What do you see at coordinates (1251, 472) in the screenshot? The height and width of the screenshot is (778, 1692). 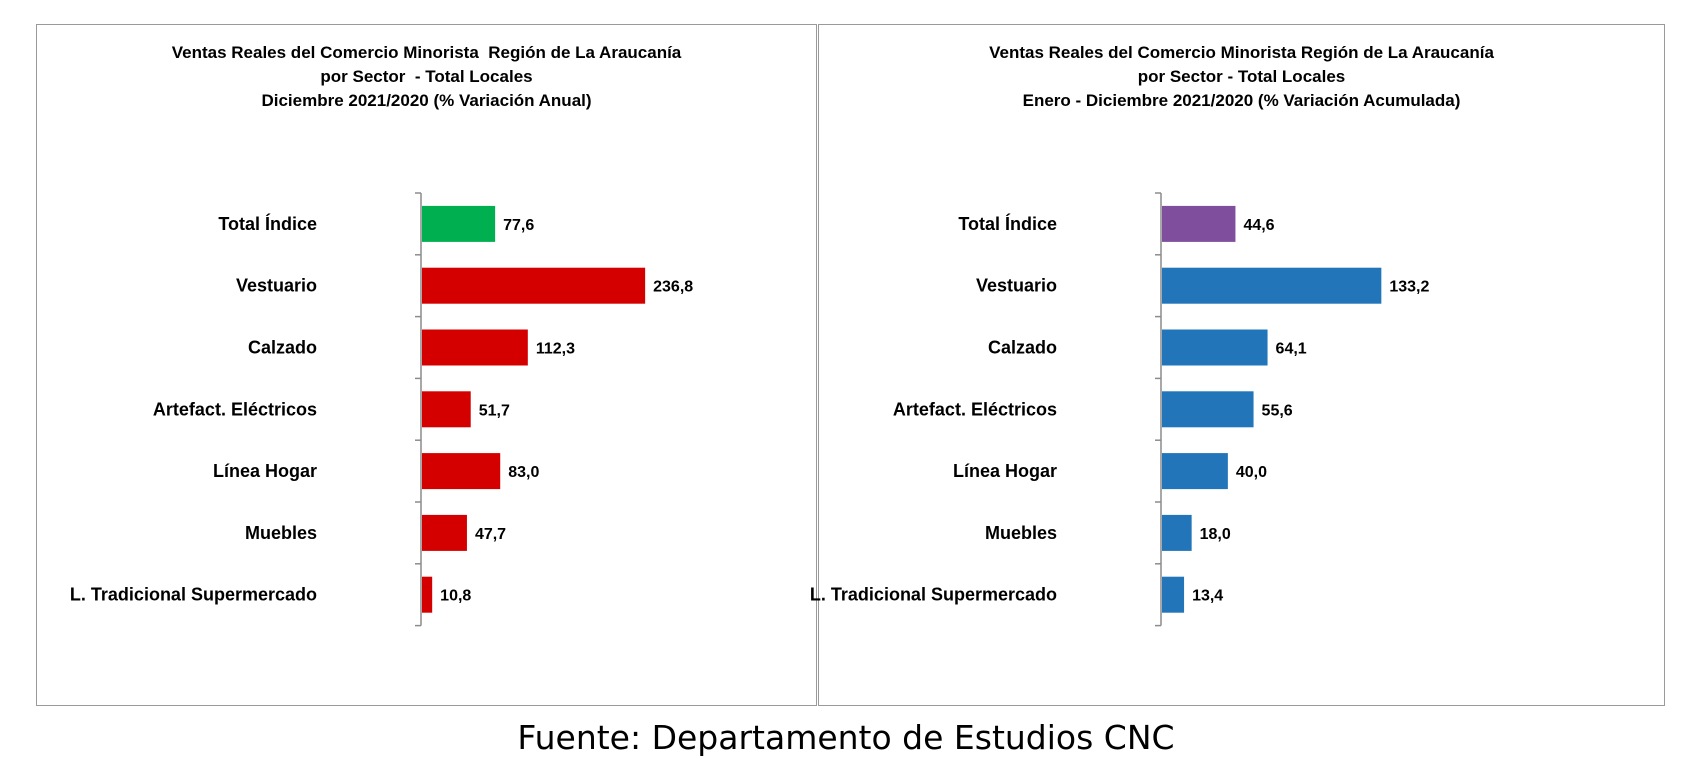 I see `data-label: 40,0` at bounding box center [1251, 472].